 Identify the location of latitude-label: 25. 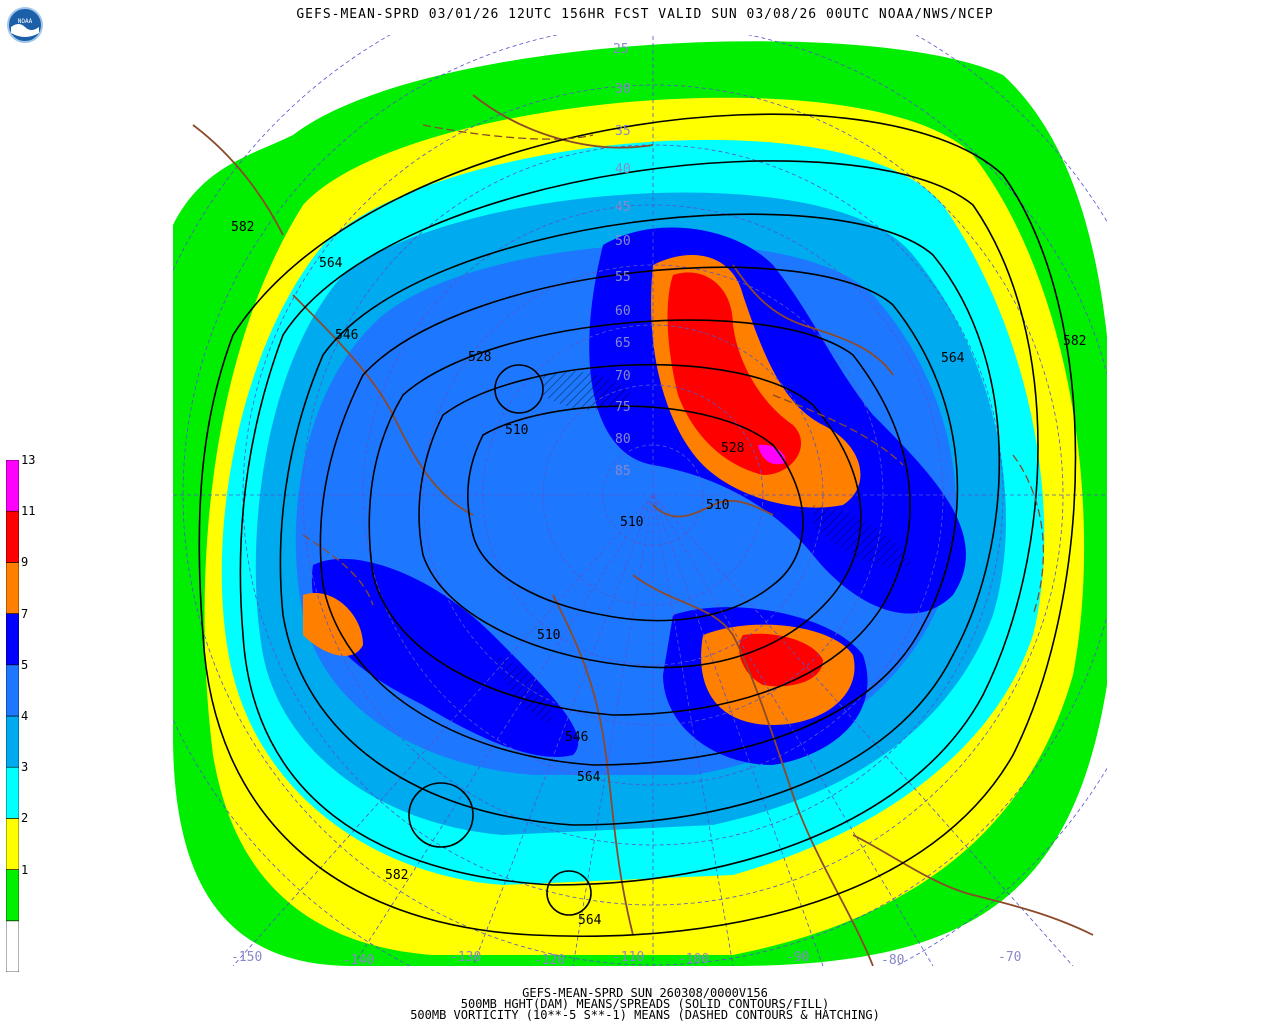
(621, 49).